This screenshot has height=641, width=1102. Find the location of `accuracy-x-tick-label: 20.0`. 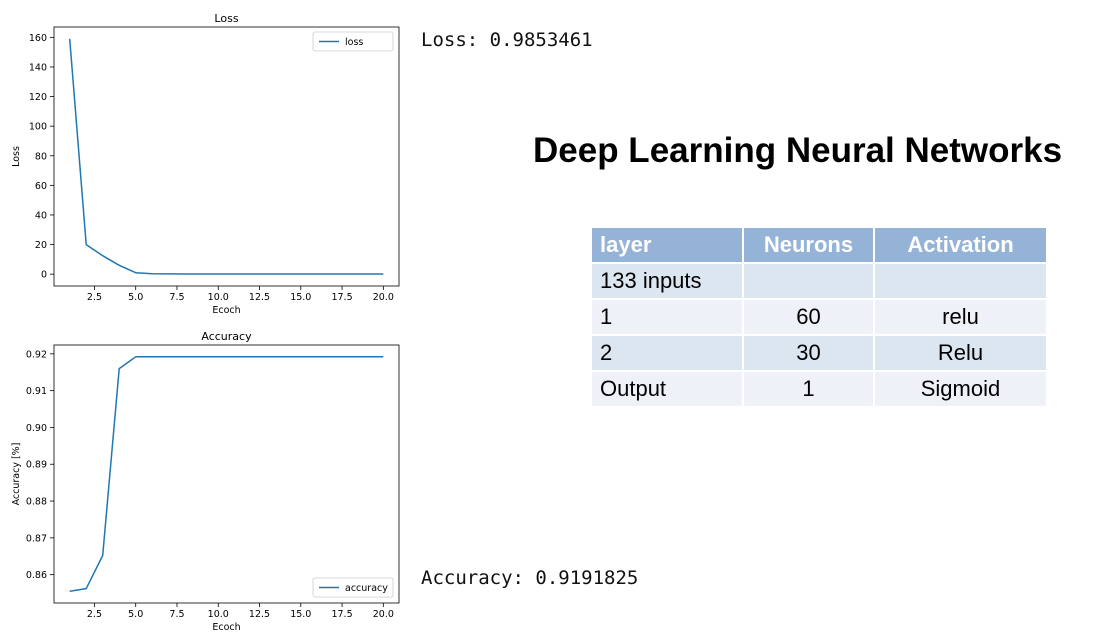

accuracy-x-tick-label: 20.0 is located at coordinates (383, 614).